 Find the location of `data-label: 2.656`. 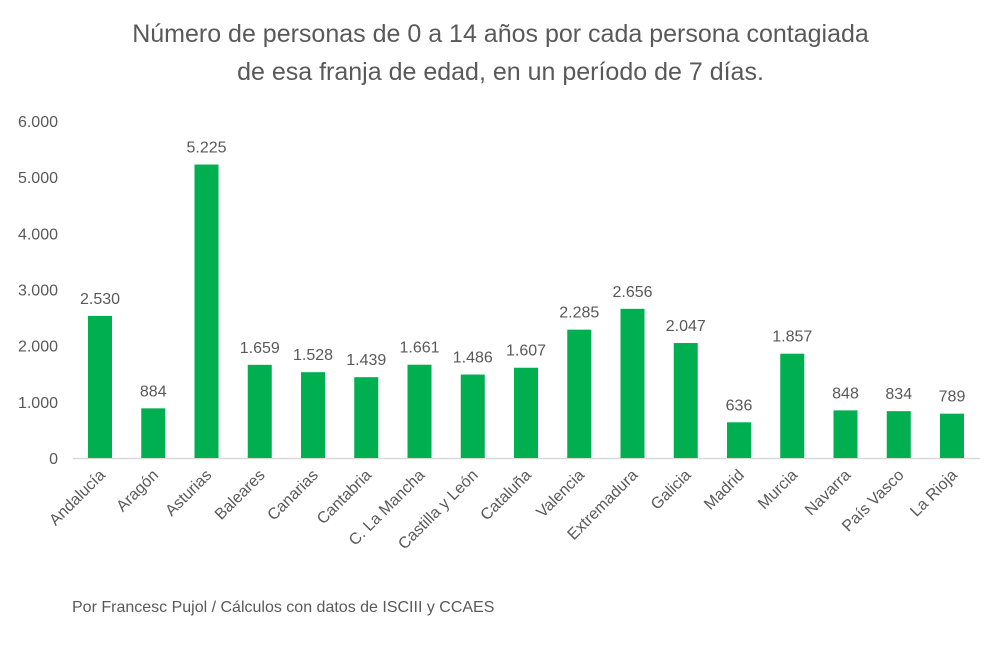

data-label: 2.656 is located at coordinates (632, 292).